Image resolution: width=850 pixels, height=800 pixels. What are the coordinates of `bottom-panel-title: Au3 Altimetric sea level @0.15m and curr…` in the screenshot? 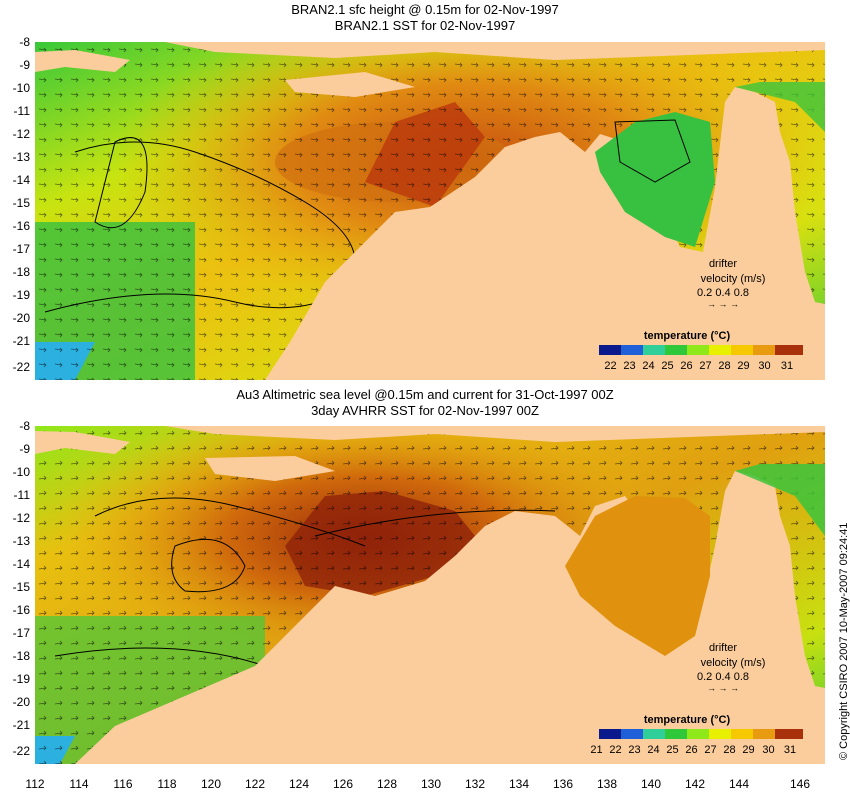 It's located at (425, 394).